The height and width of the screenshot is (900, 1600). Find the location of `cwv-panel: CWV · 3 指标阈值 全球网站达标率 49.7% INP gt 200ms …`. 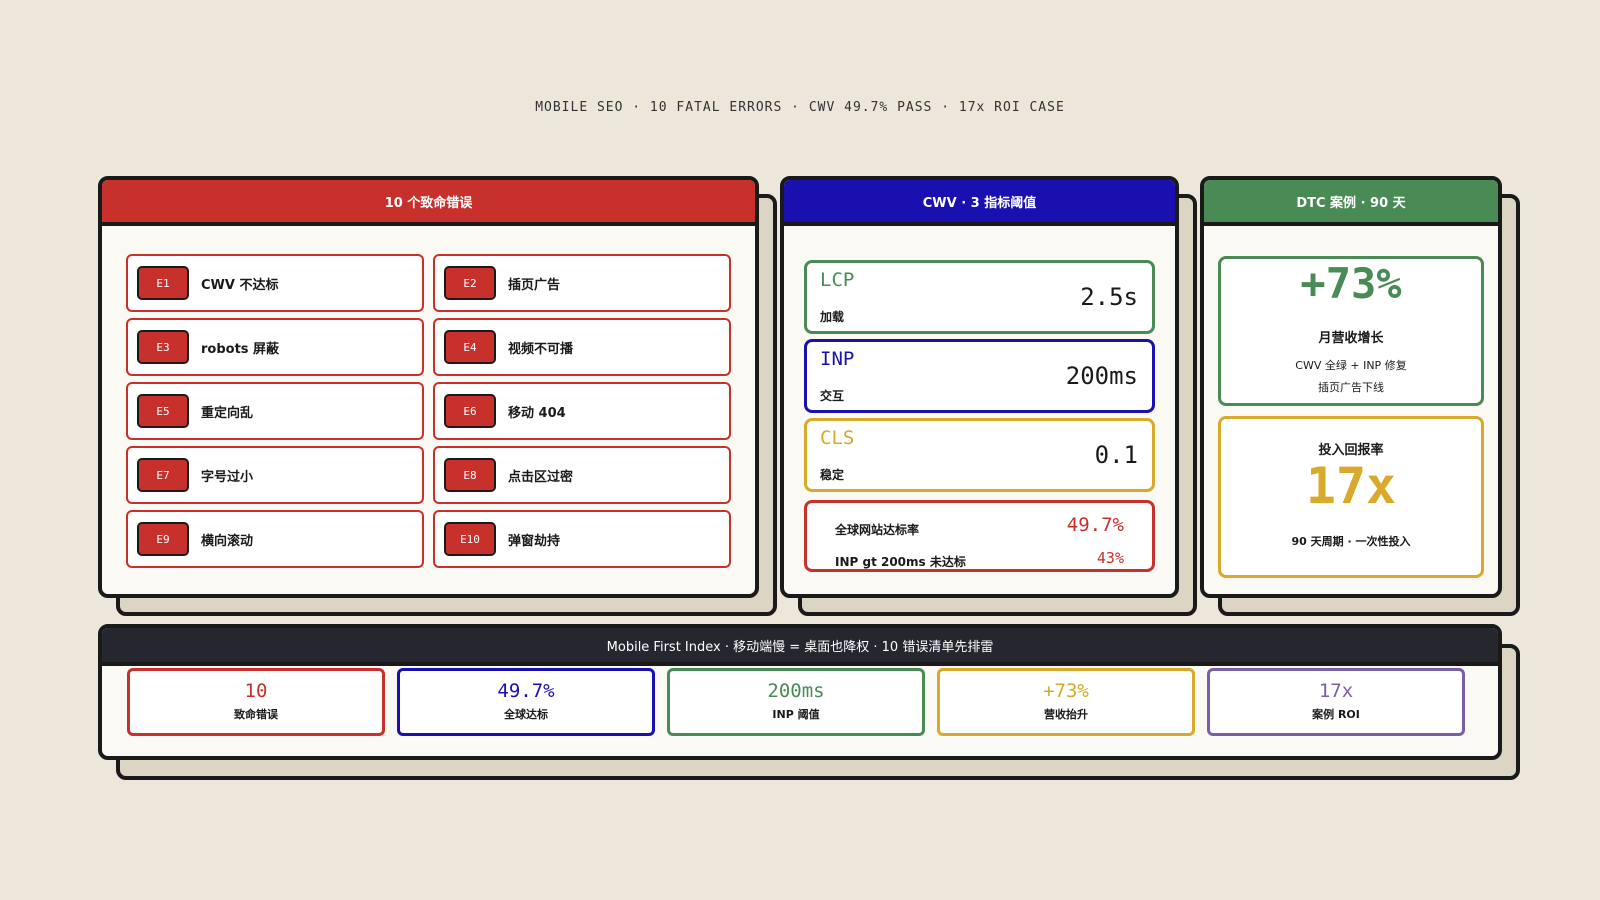

cwv-panel: CWV · 3 指标阈值 全球网站达标率 49.7% INP gt 200ms … is located at coordinates (979, 387).